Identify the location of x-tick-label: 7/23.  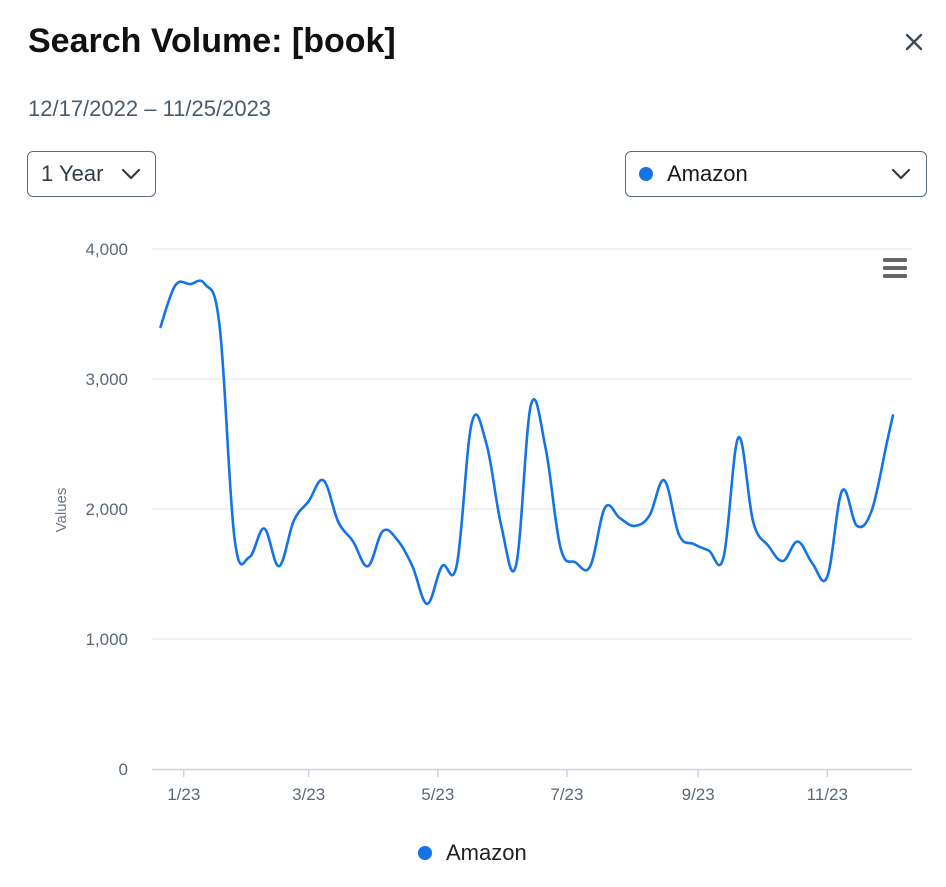
(566, 794).